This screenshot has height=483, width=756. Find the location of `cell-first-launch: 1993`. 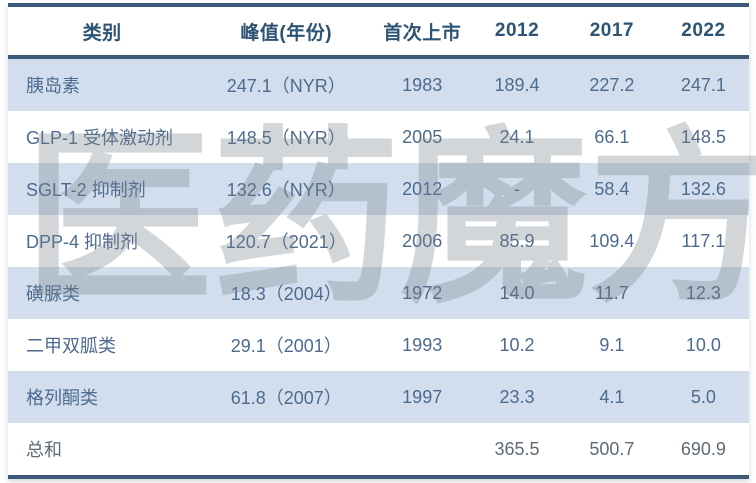

cell-first-launch: 1993 is located at coordinates (422, 344).